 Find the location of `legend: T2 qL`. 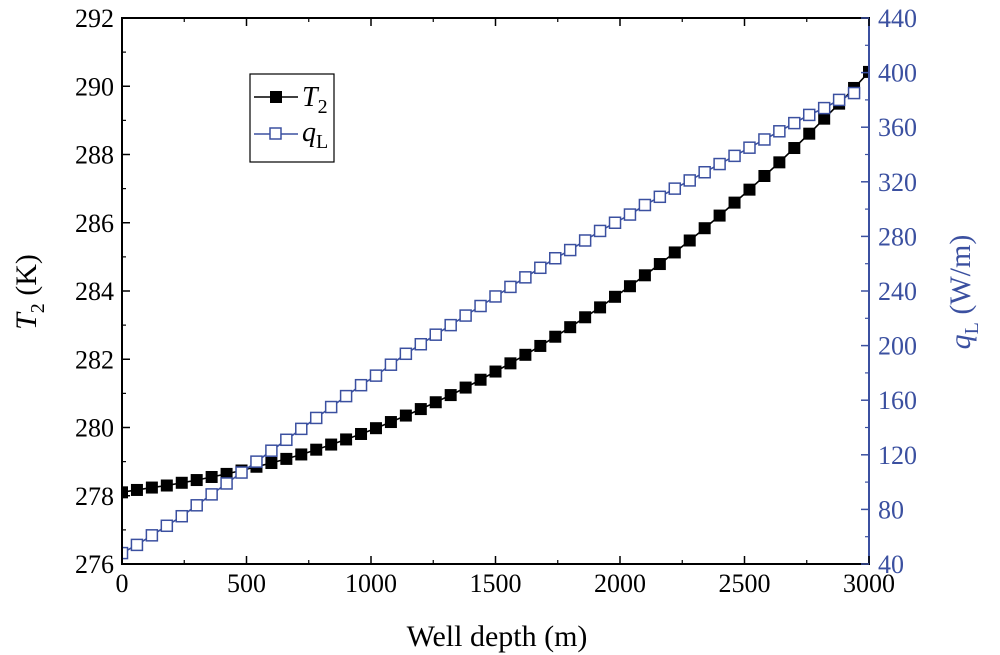

legend: T2 qL is located at coordinates (292, 118).